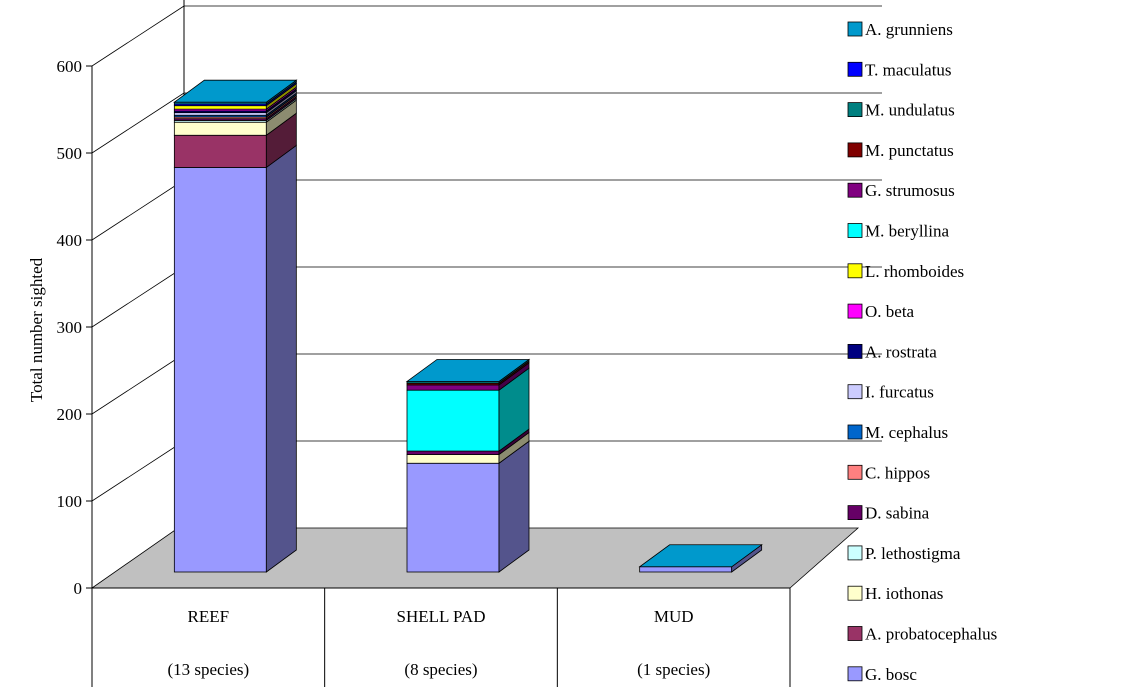  What do you see at coordinates (70, 501) in the screenshot?
I see `y-tick-label: 100` at bounding box center [70, 501].